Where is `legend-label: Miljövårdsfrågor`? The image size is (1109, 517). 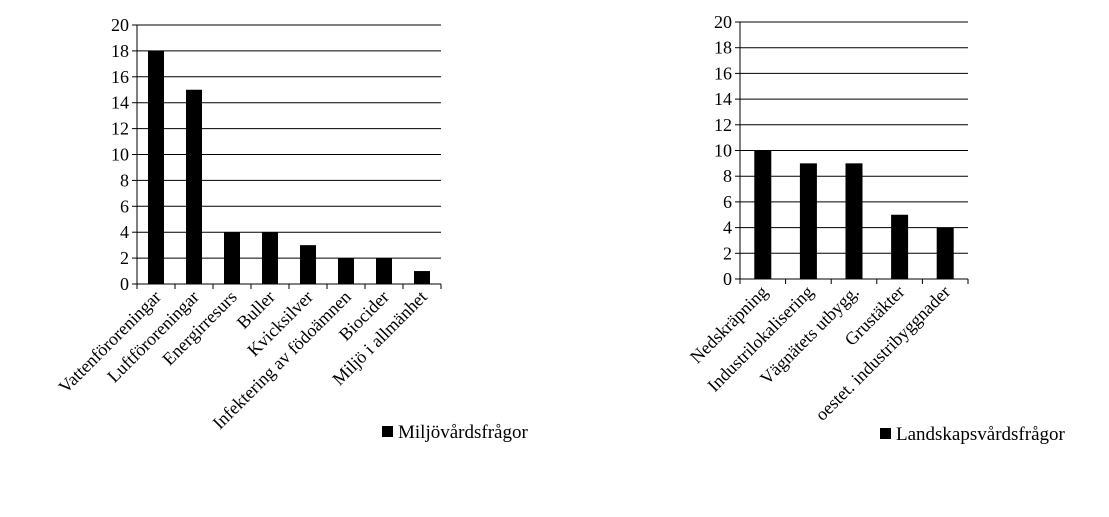 legend-label: Miljövårdsfrågor is located at coordinates (463, 432).